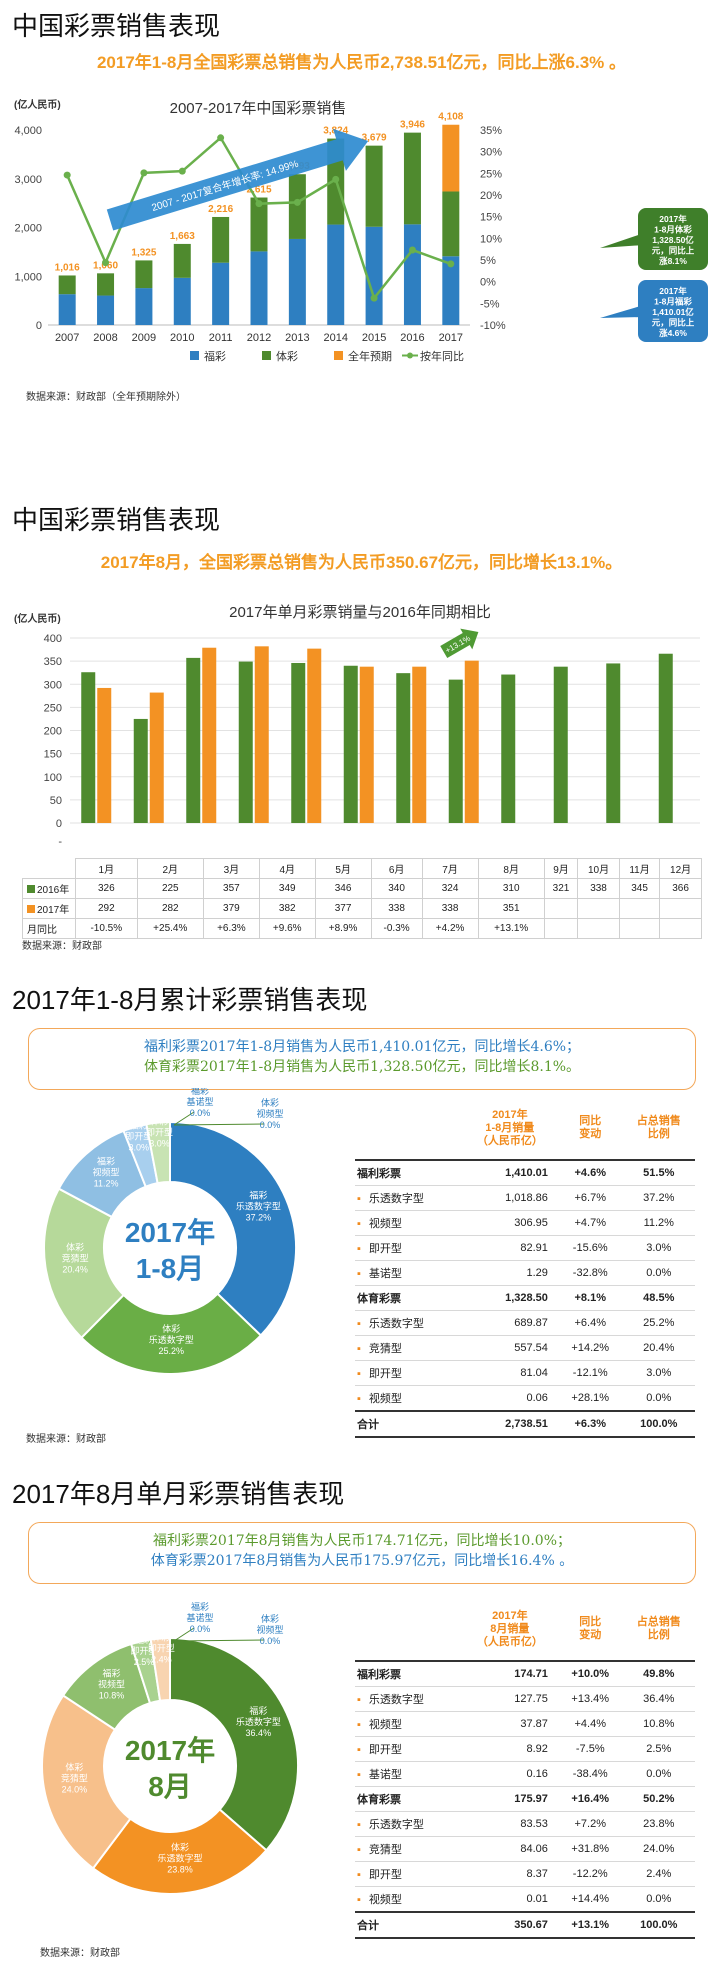 Image resolution: width=723 pixels, height=1964 pixels. I want to click on table-row-name: ▪ 视频型, so click(408, 1899).